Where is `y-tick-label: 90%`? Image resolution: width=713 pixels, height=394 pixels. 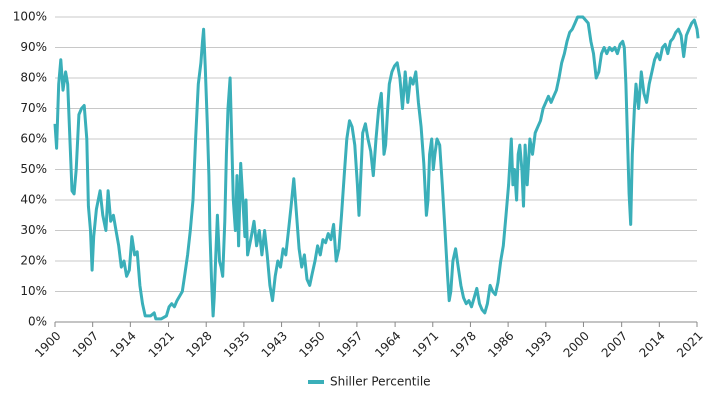
y-tick-label: 90% is located at coordinates (33, 47).